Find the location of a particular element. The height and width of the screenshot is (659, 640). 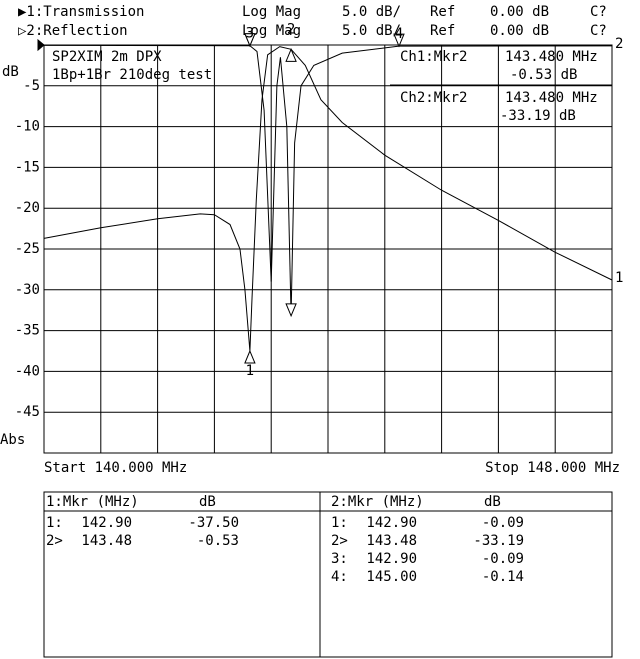

y-tick-label: -10 is located at coordinates (27, 127).